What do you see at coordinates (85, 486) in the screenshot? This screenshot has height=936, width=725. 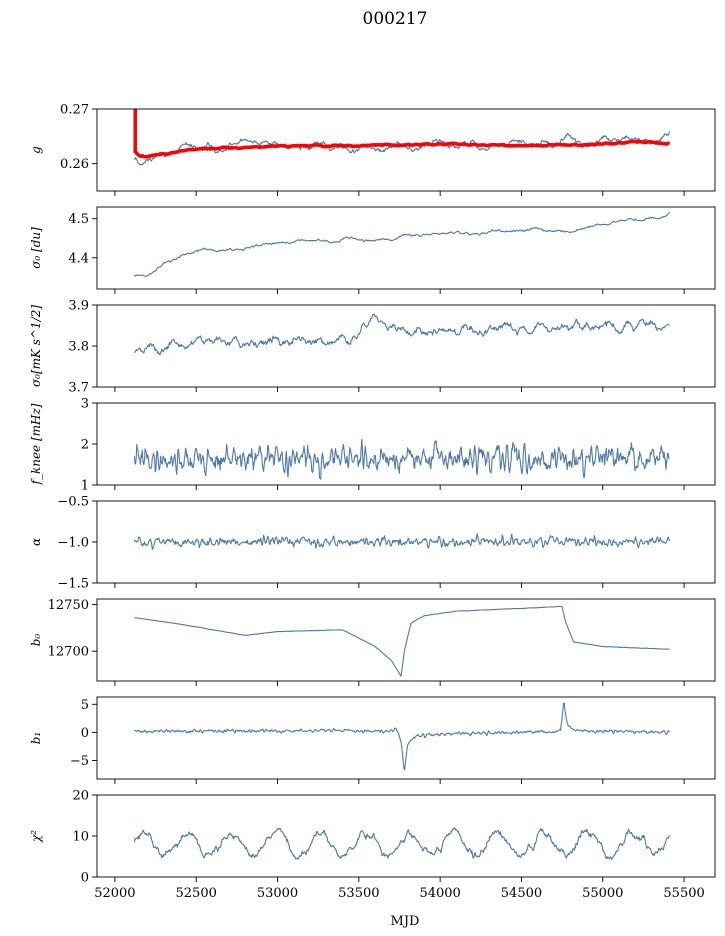 I see `y-tick-label-fknee-0: 1` at bounding box center [85, 486].